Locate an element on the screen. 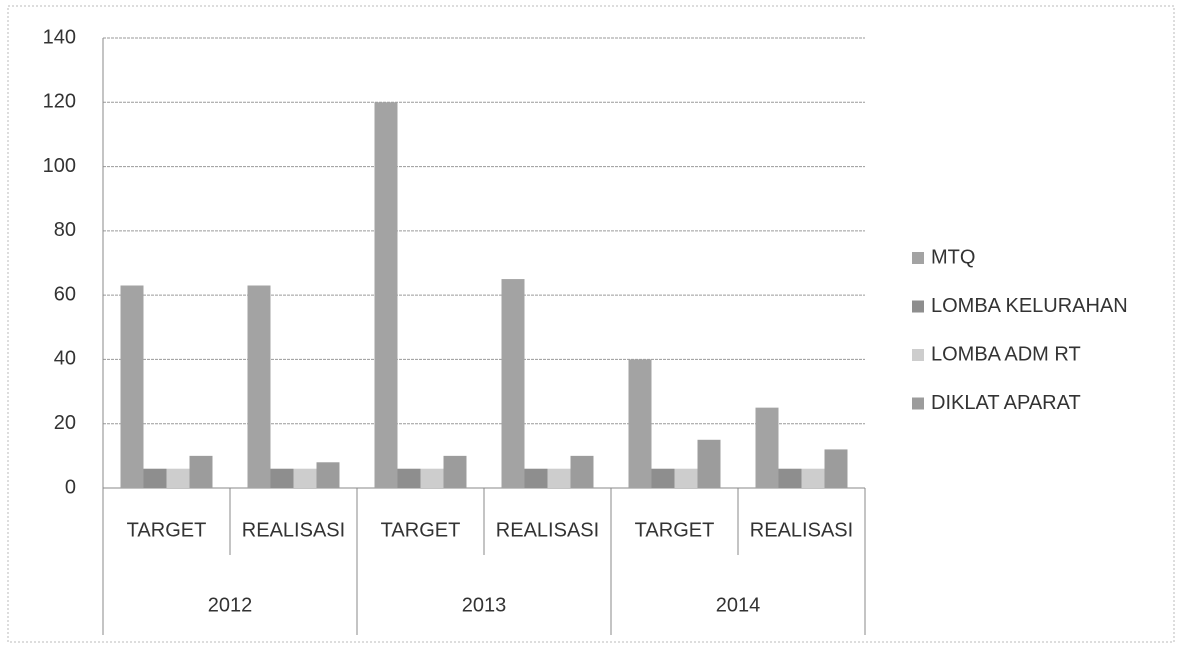  legend-label: MTQ is located at coordinates (953, 257).